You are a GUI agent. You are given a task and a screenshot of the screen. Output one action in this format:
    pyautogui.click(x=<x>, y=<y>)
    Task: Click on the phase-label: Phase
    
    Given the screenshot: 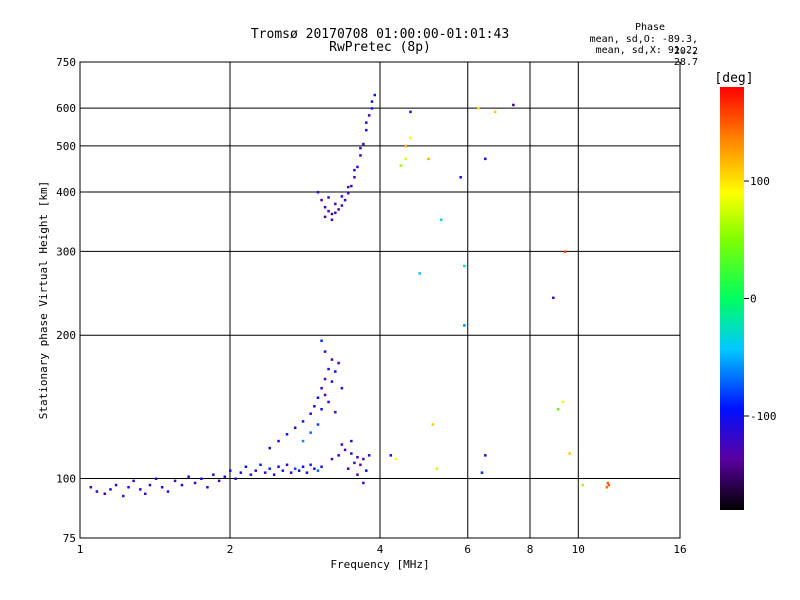 What is the action you would take?
    pyautogui.click(x=650, y=27)
    